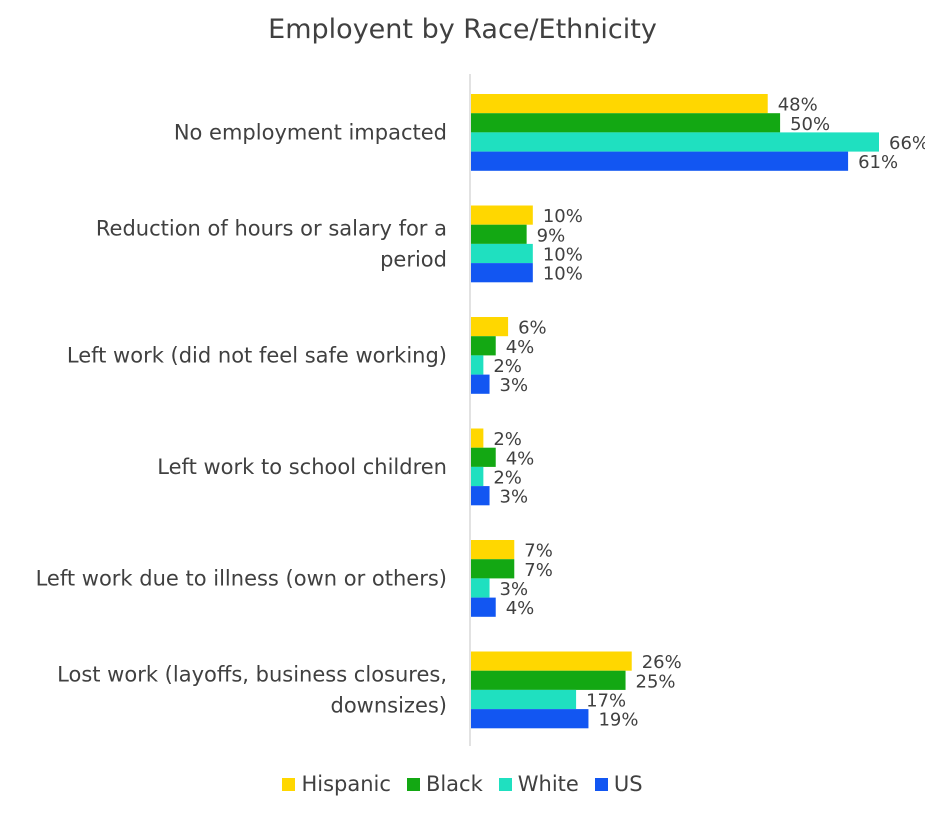  Describe the element at coordinates (454, 784) in the screenshot. I see `legend-label: Black` at that location.